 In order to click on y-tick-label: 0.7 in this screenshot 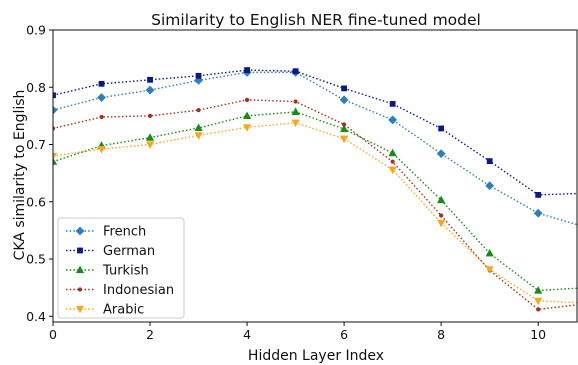, I will do `click(36, 144)`.